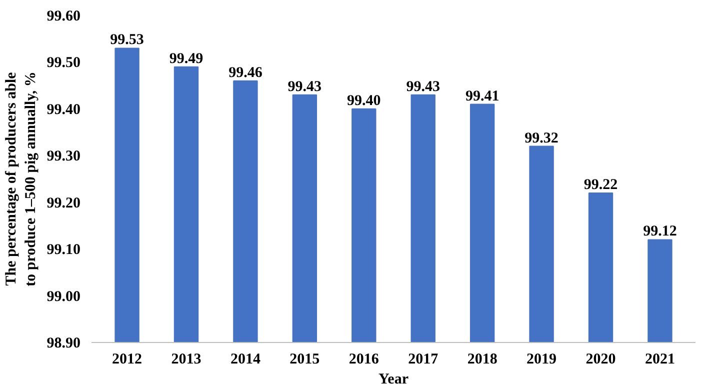 The width and height of the screenshot is (715, 390). Describe the element at coordinates (423, 360) in the screenshot. I see `x-tick-label: 2017` at that location.